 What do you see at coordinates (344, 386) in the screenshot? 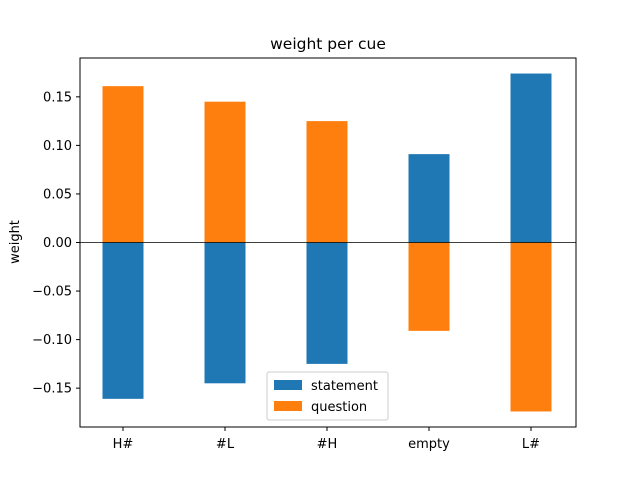
I see `legend-label-statement: statement` at bounding box center [344, 386].